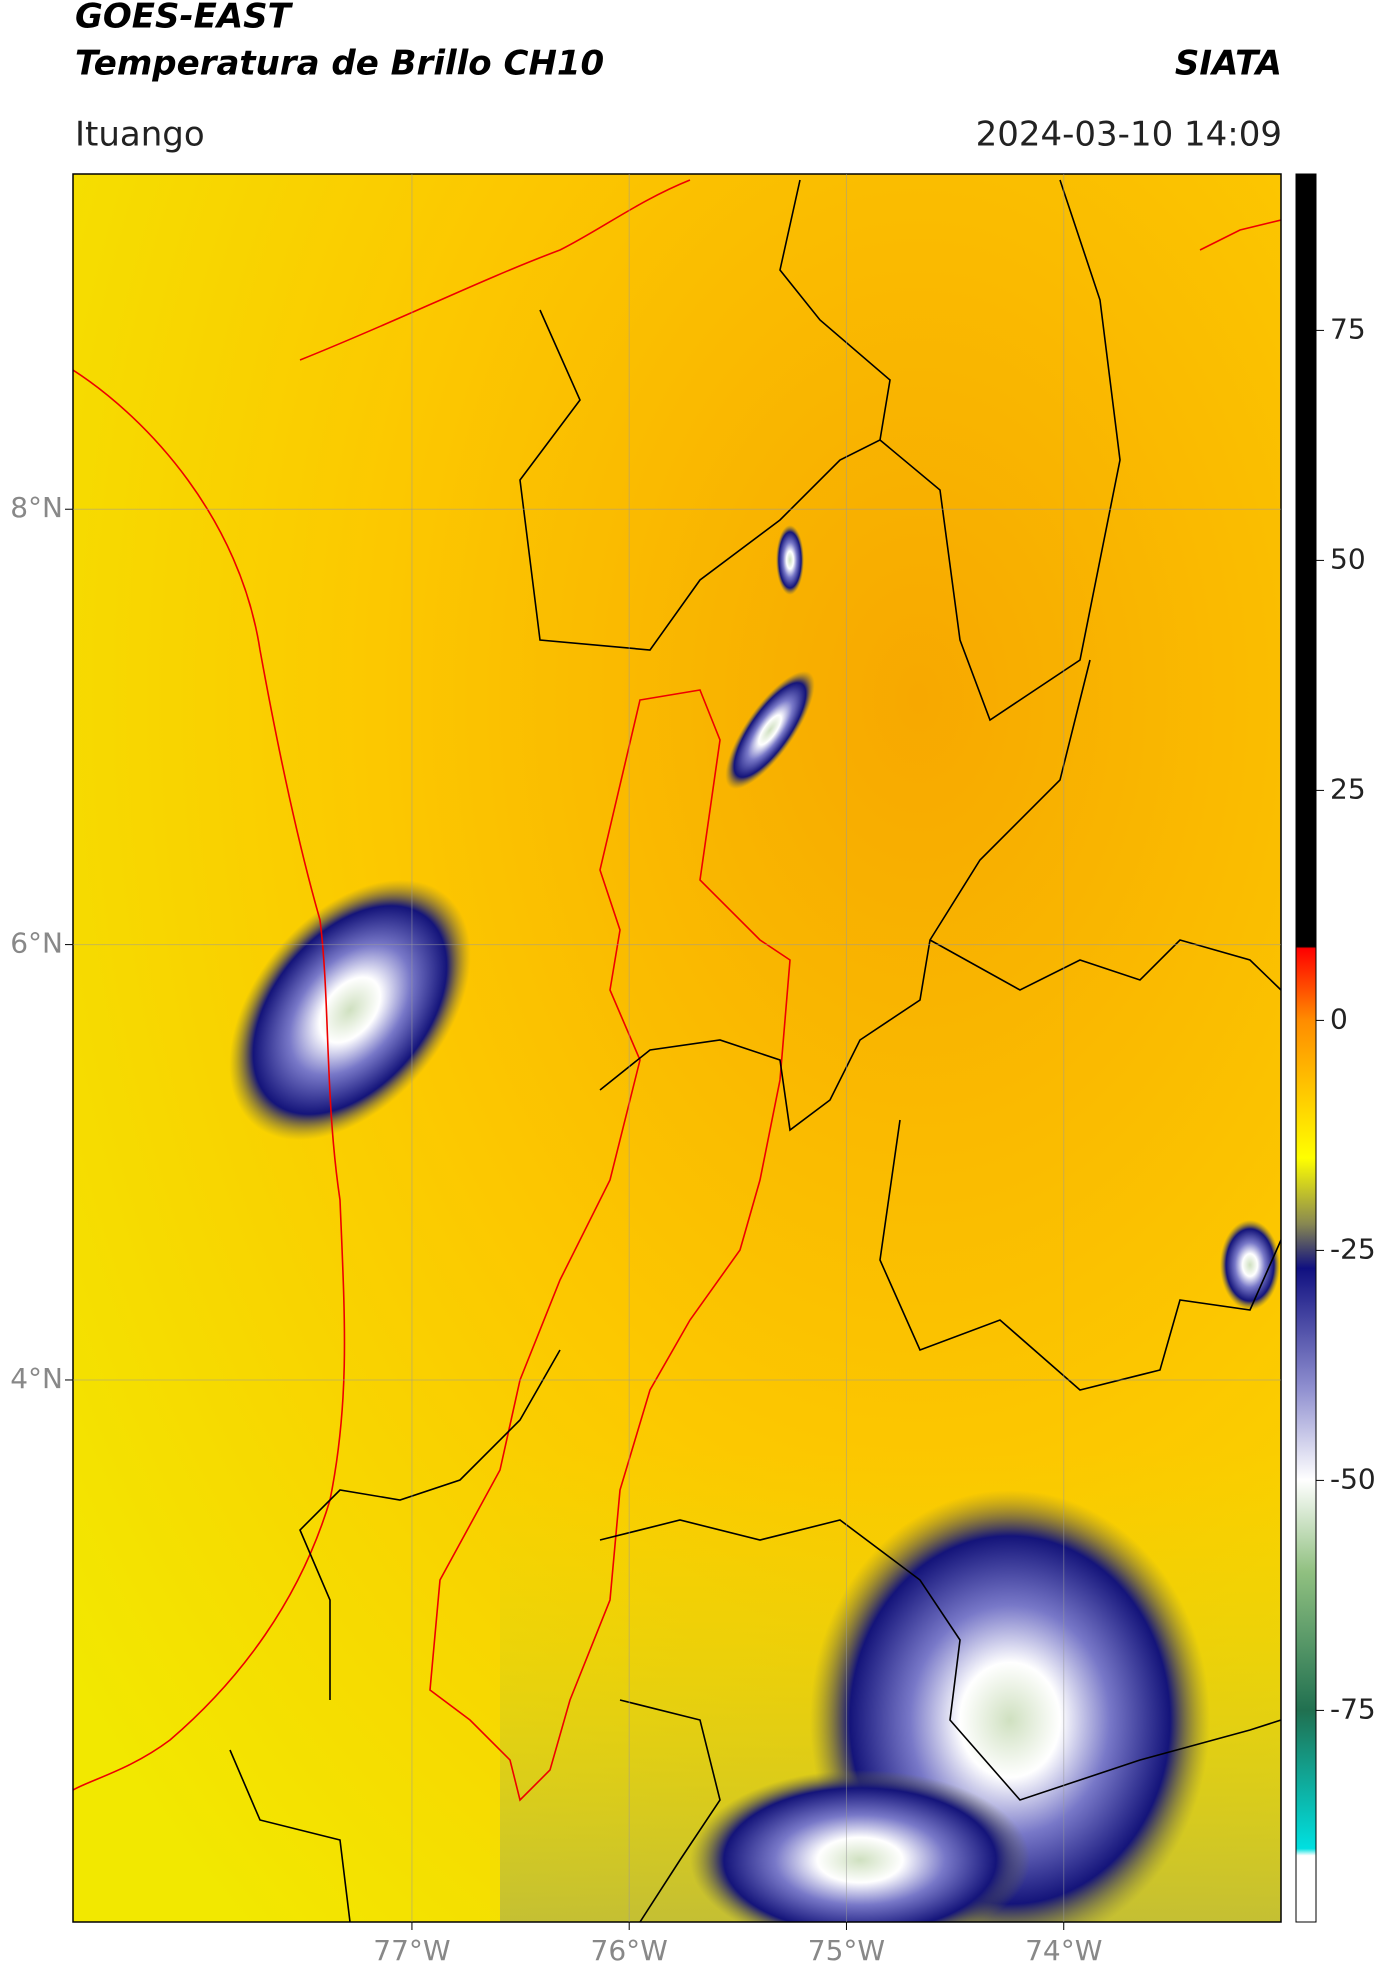 The height and width of the screenshot is (1981, 1384). I want to click on colorbar-tick-label: 50, so click(1348, 558).